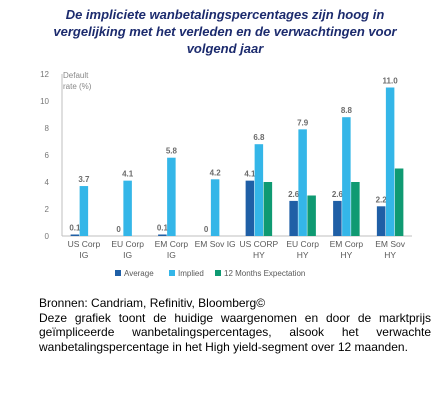 The width and height of the screenshot is (446, 401). What do you see at coordinates (44, 74) in the screenshot?
I see `y-tick-label: 12` at bounding box center [44, 74].